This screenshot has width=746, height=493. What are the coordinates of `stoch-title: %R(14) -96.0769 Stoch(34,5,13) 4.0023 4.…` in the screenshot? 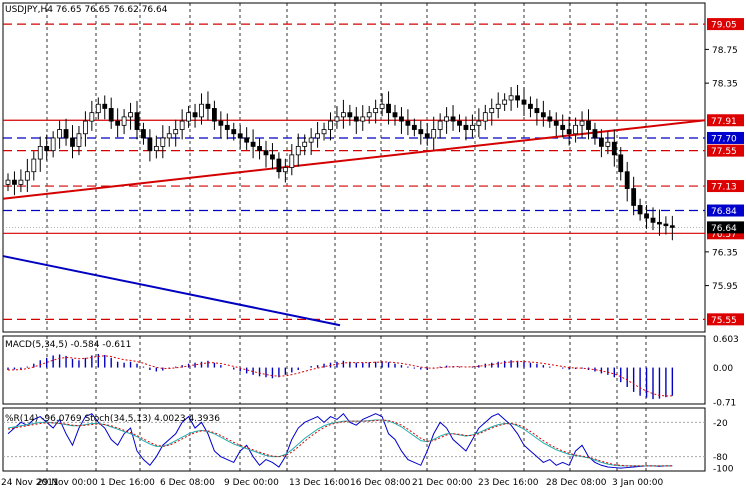 It's located at (112, 419).